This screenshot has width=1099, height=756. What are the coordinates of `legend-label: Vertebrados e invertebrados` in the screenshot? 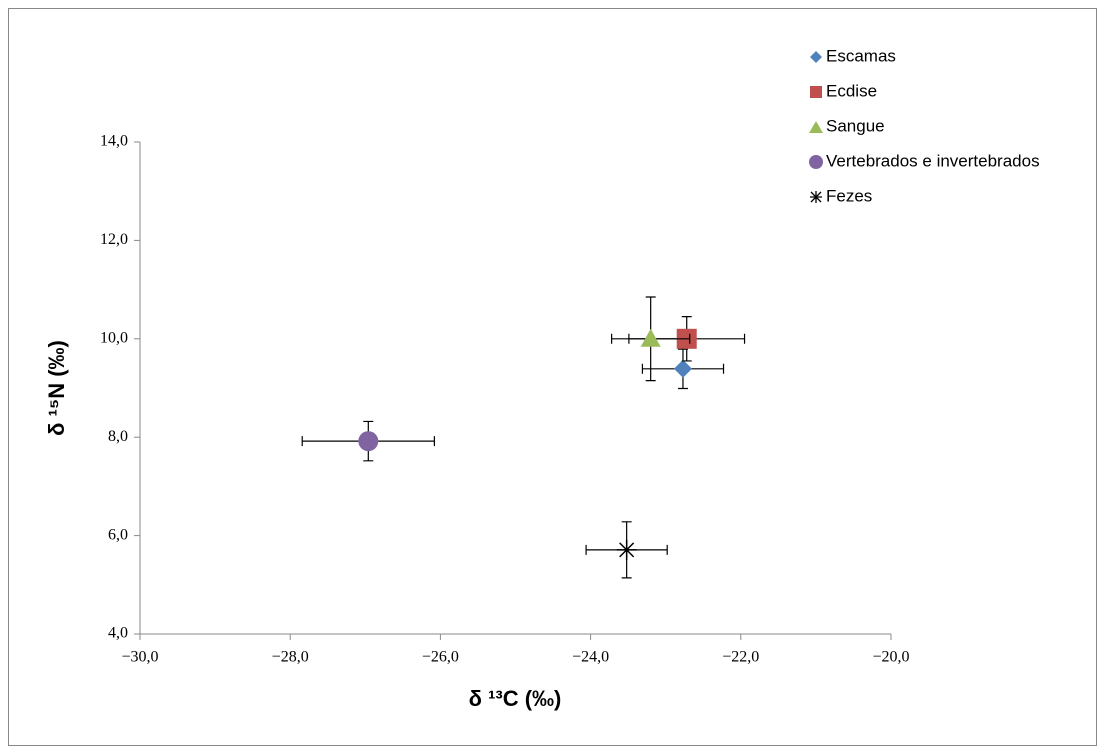 It's located at (933, 160).